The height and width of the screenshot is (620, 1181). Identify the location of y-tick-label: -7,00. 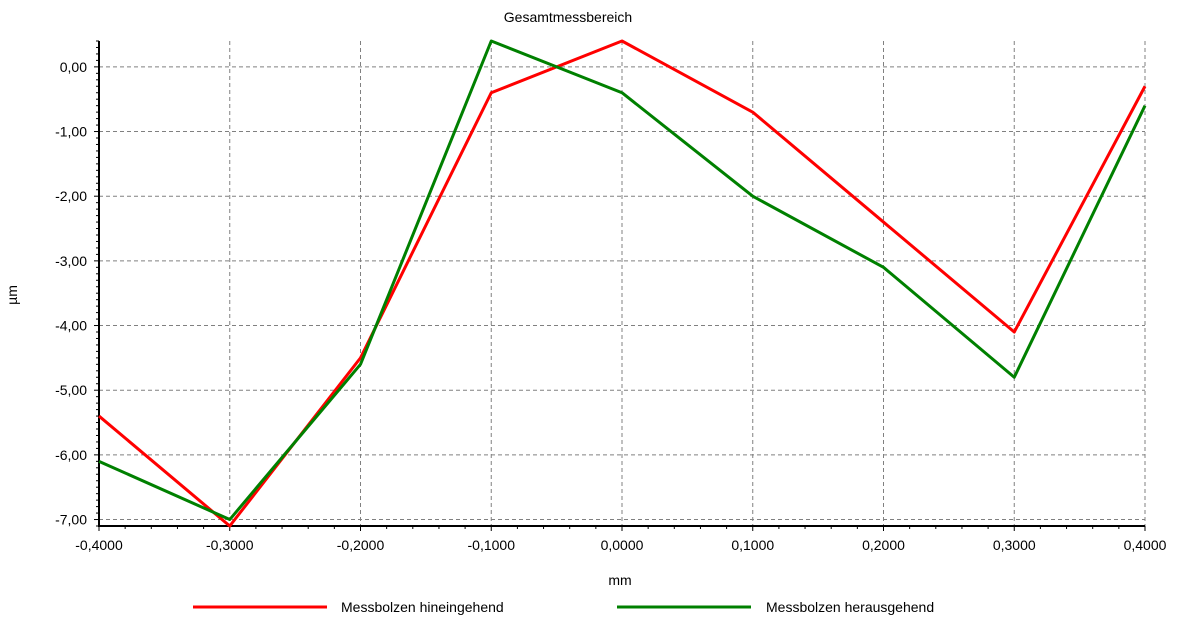
(71, 520).